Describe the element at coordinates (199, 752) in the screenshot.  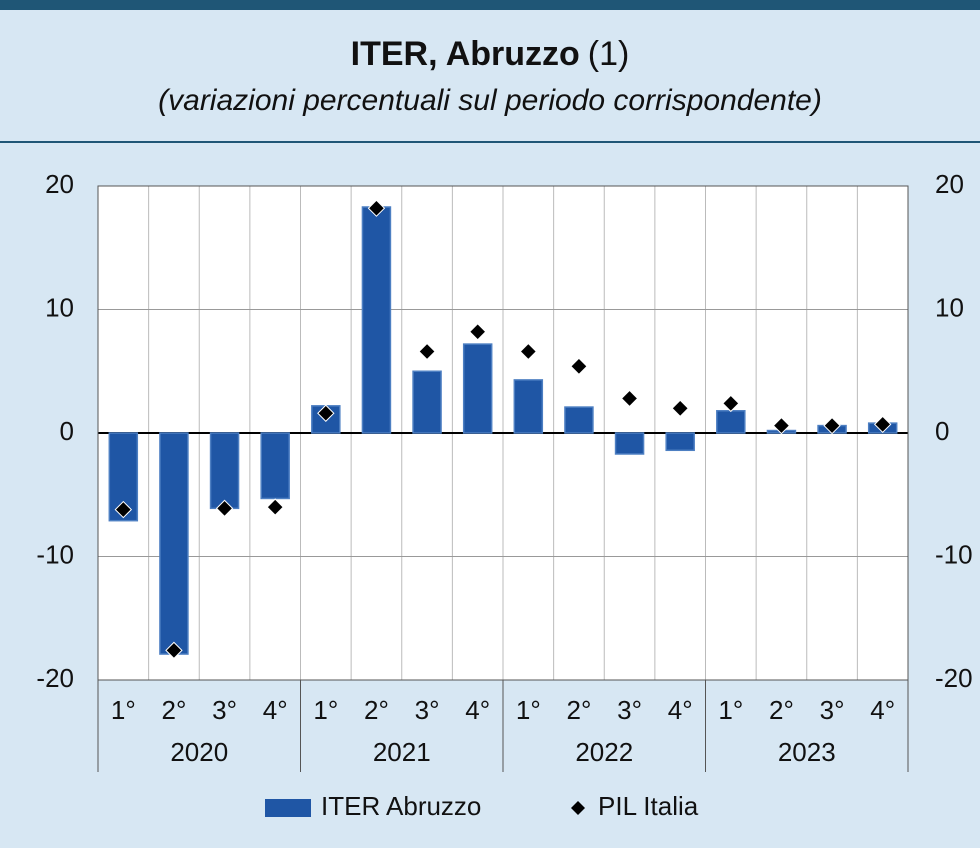
I see `group-label: 2020` at that location.